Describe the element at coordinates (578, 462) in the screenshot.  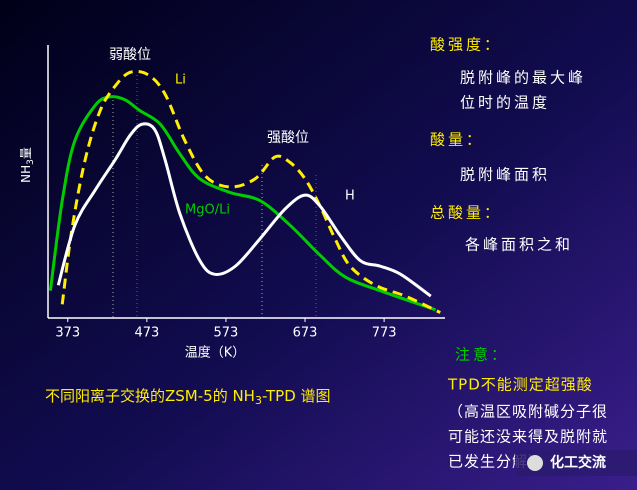
I see `watermark: 化工交流` at that location.